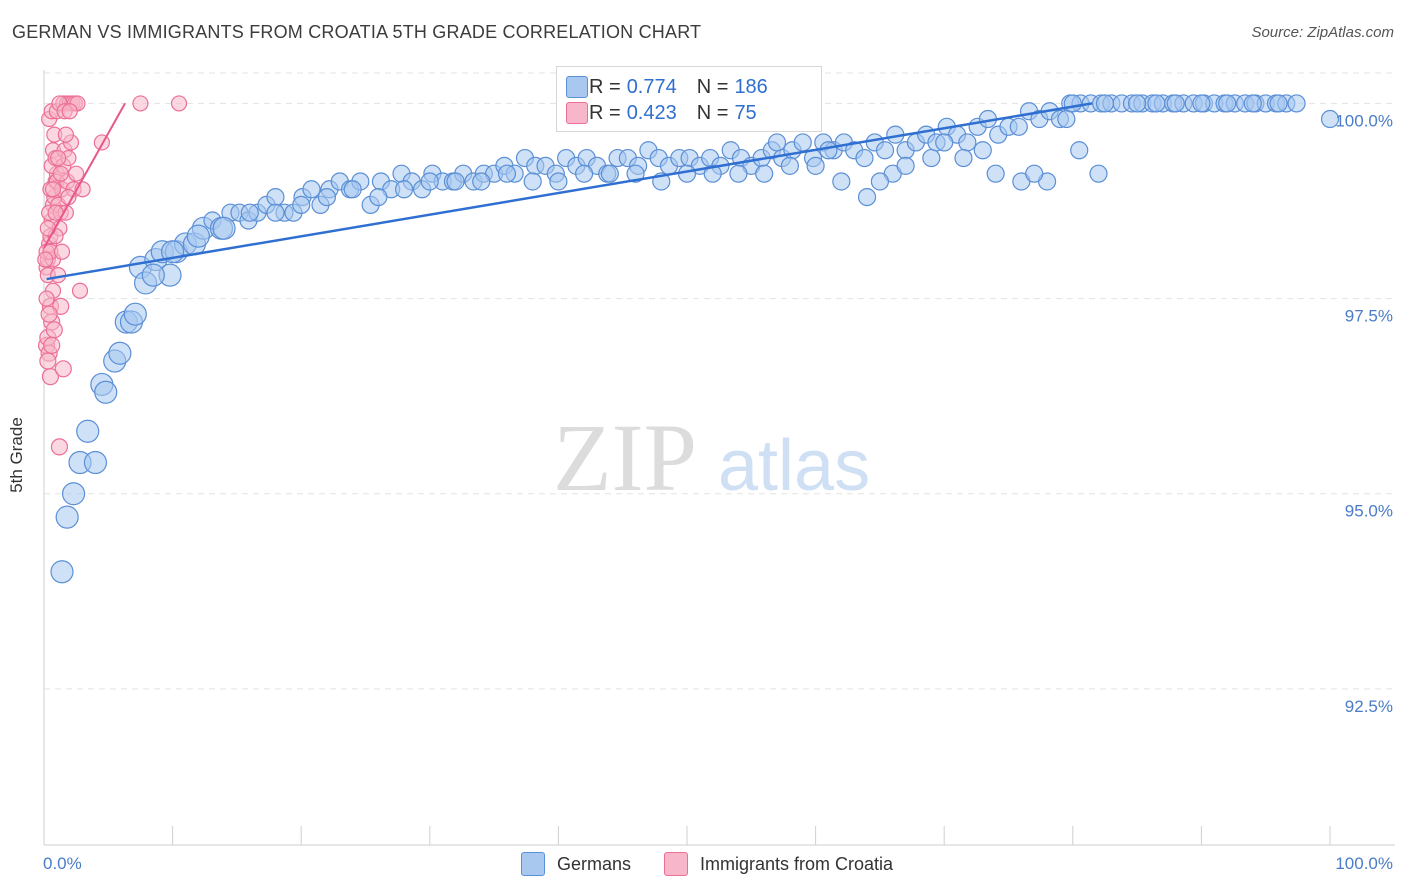  What do you see at coordinates (16, 455) in the screenshot?
I see `y-axis-label: 5th Grade` at bounding box center [16, 455].